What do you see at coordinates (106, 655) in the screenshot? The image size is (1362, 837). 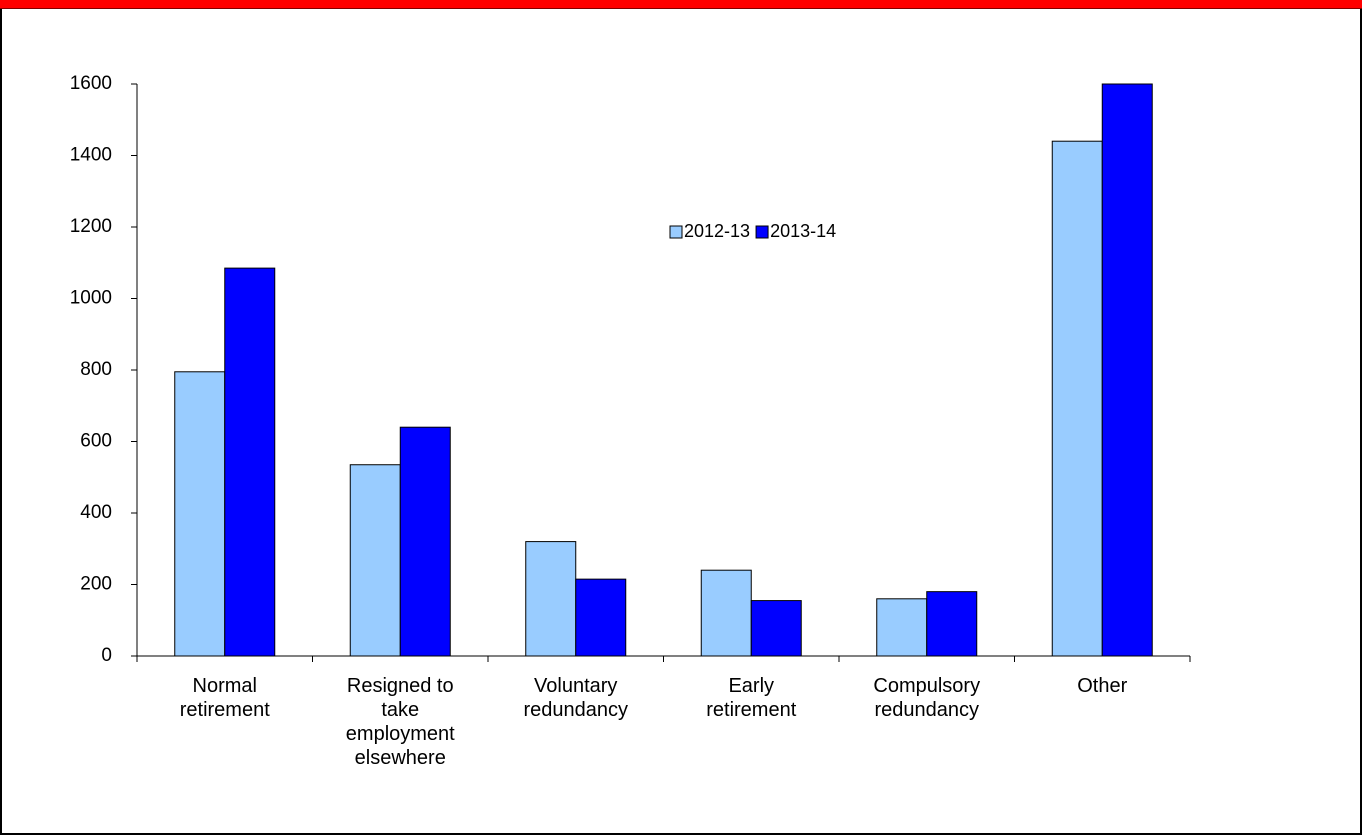 I see `y-tick-label: 0` at bounding box center [106, 655].